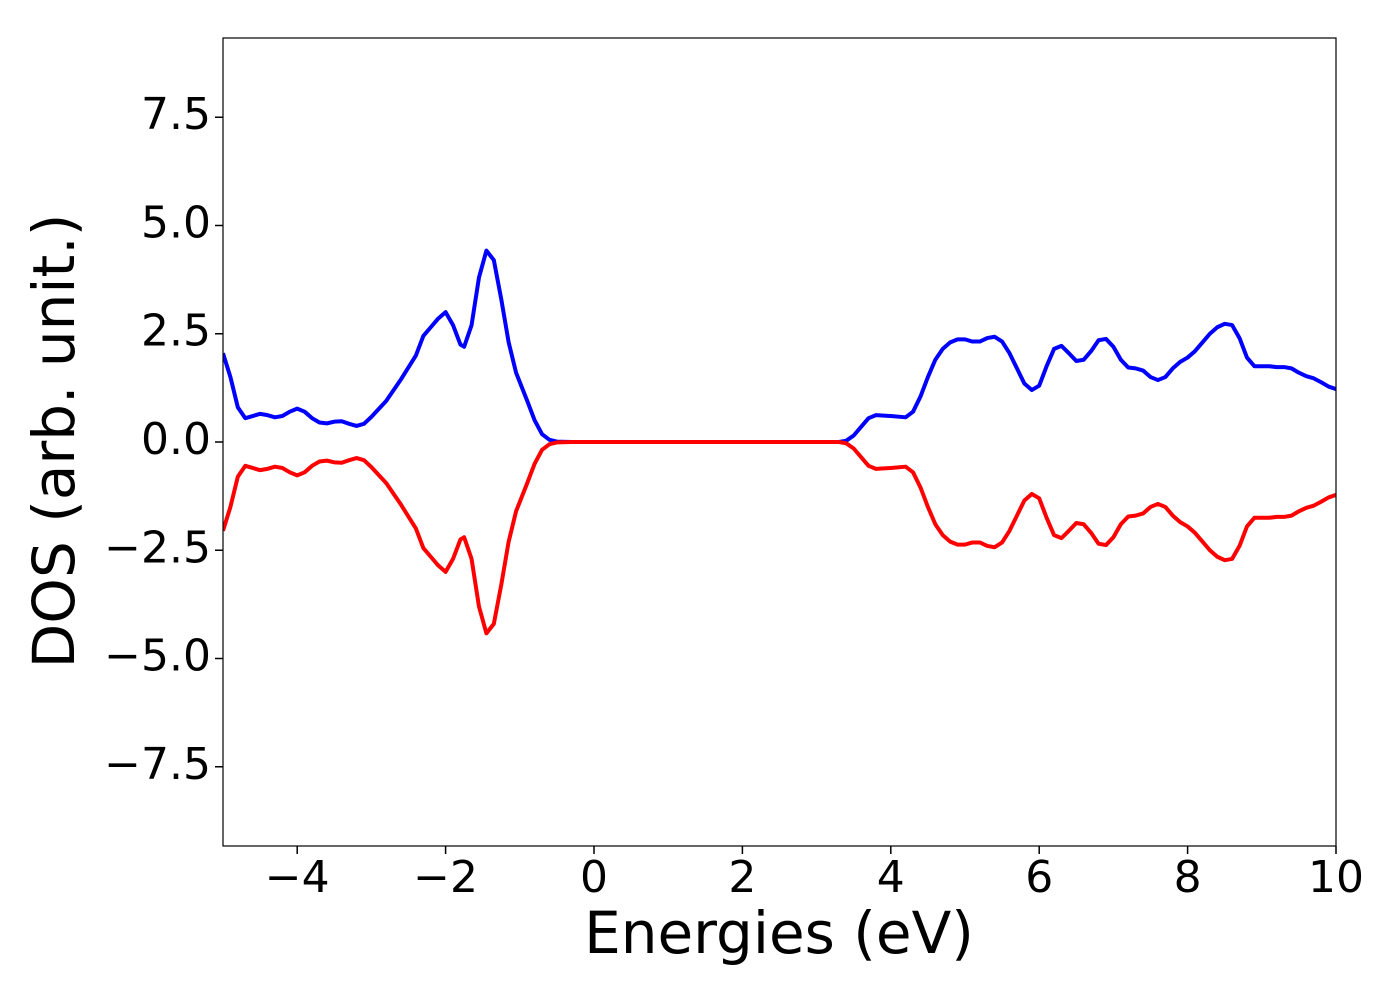 The height and width of the screenshot is (1000, 1400). I want to click on y-tick-label: −5.0, so click(157, 656).